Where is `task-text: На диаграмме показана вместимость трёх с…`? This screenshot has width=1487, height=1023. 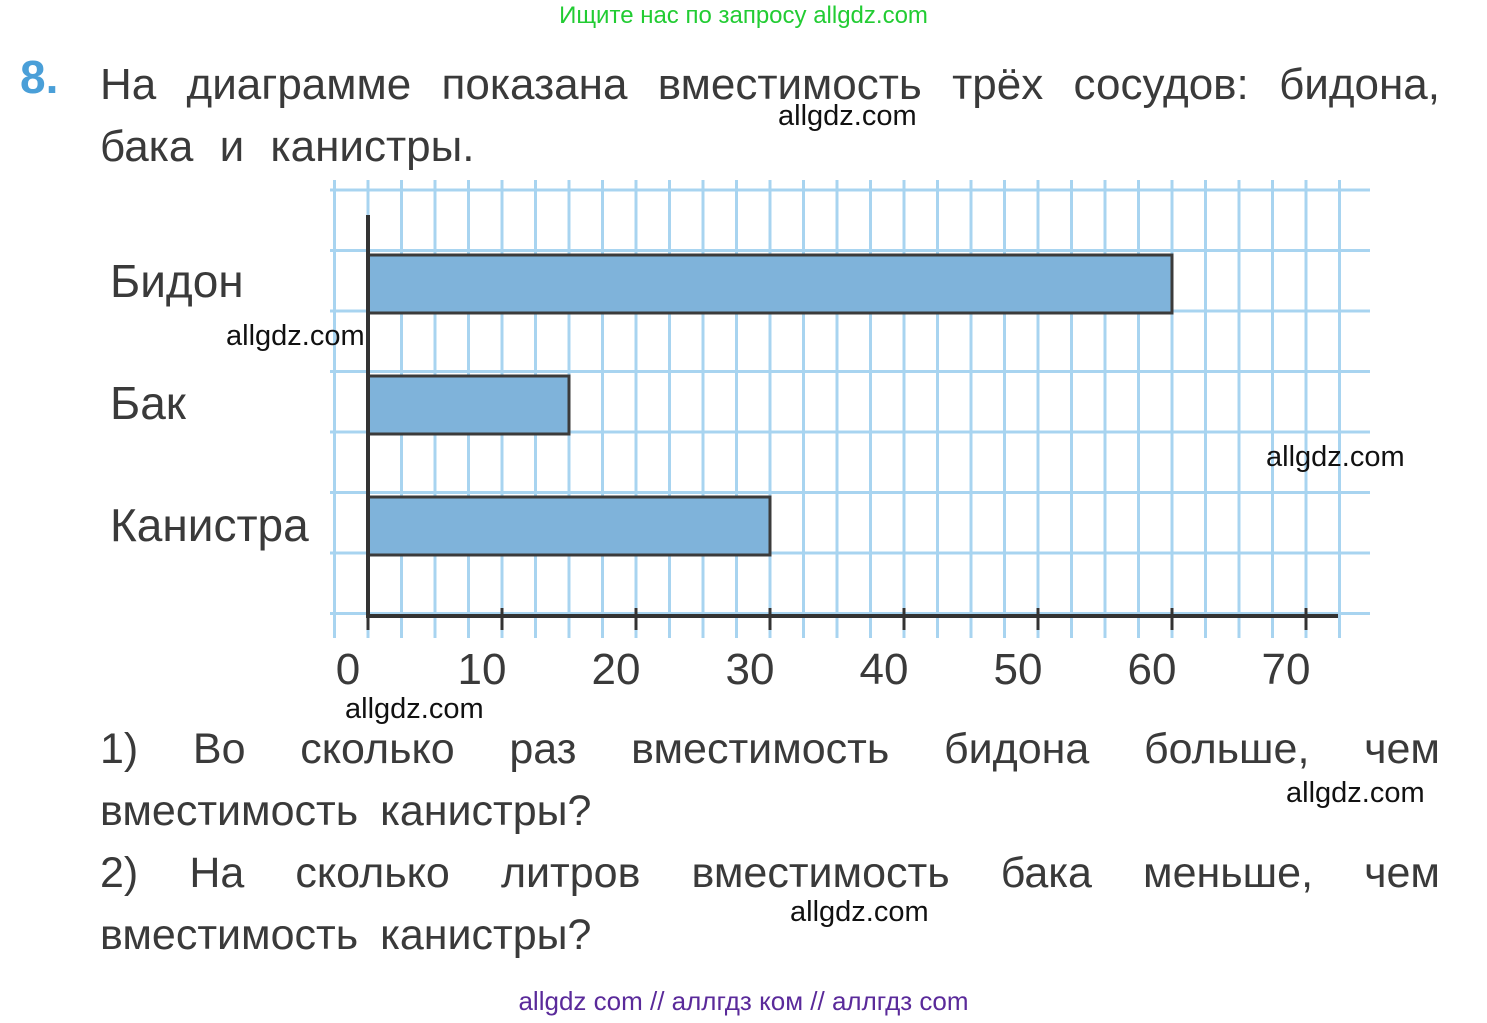
task-text: На диаграмме показана вместимость трёх с… is located at coordinates (770, 115).